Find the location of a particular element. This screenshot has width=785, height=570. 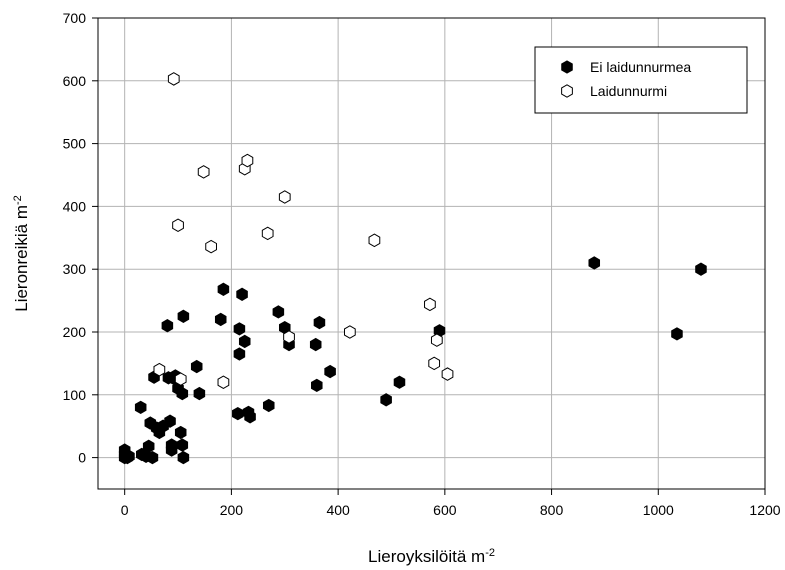

legend-marker-open-hexagon is located at coordinates (567, 91).